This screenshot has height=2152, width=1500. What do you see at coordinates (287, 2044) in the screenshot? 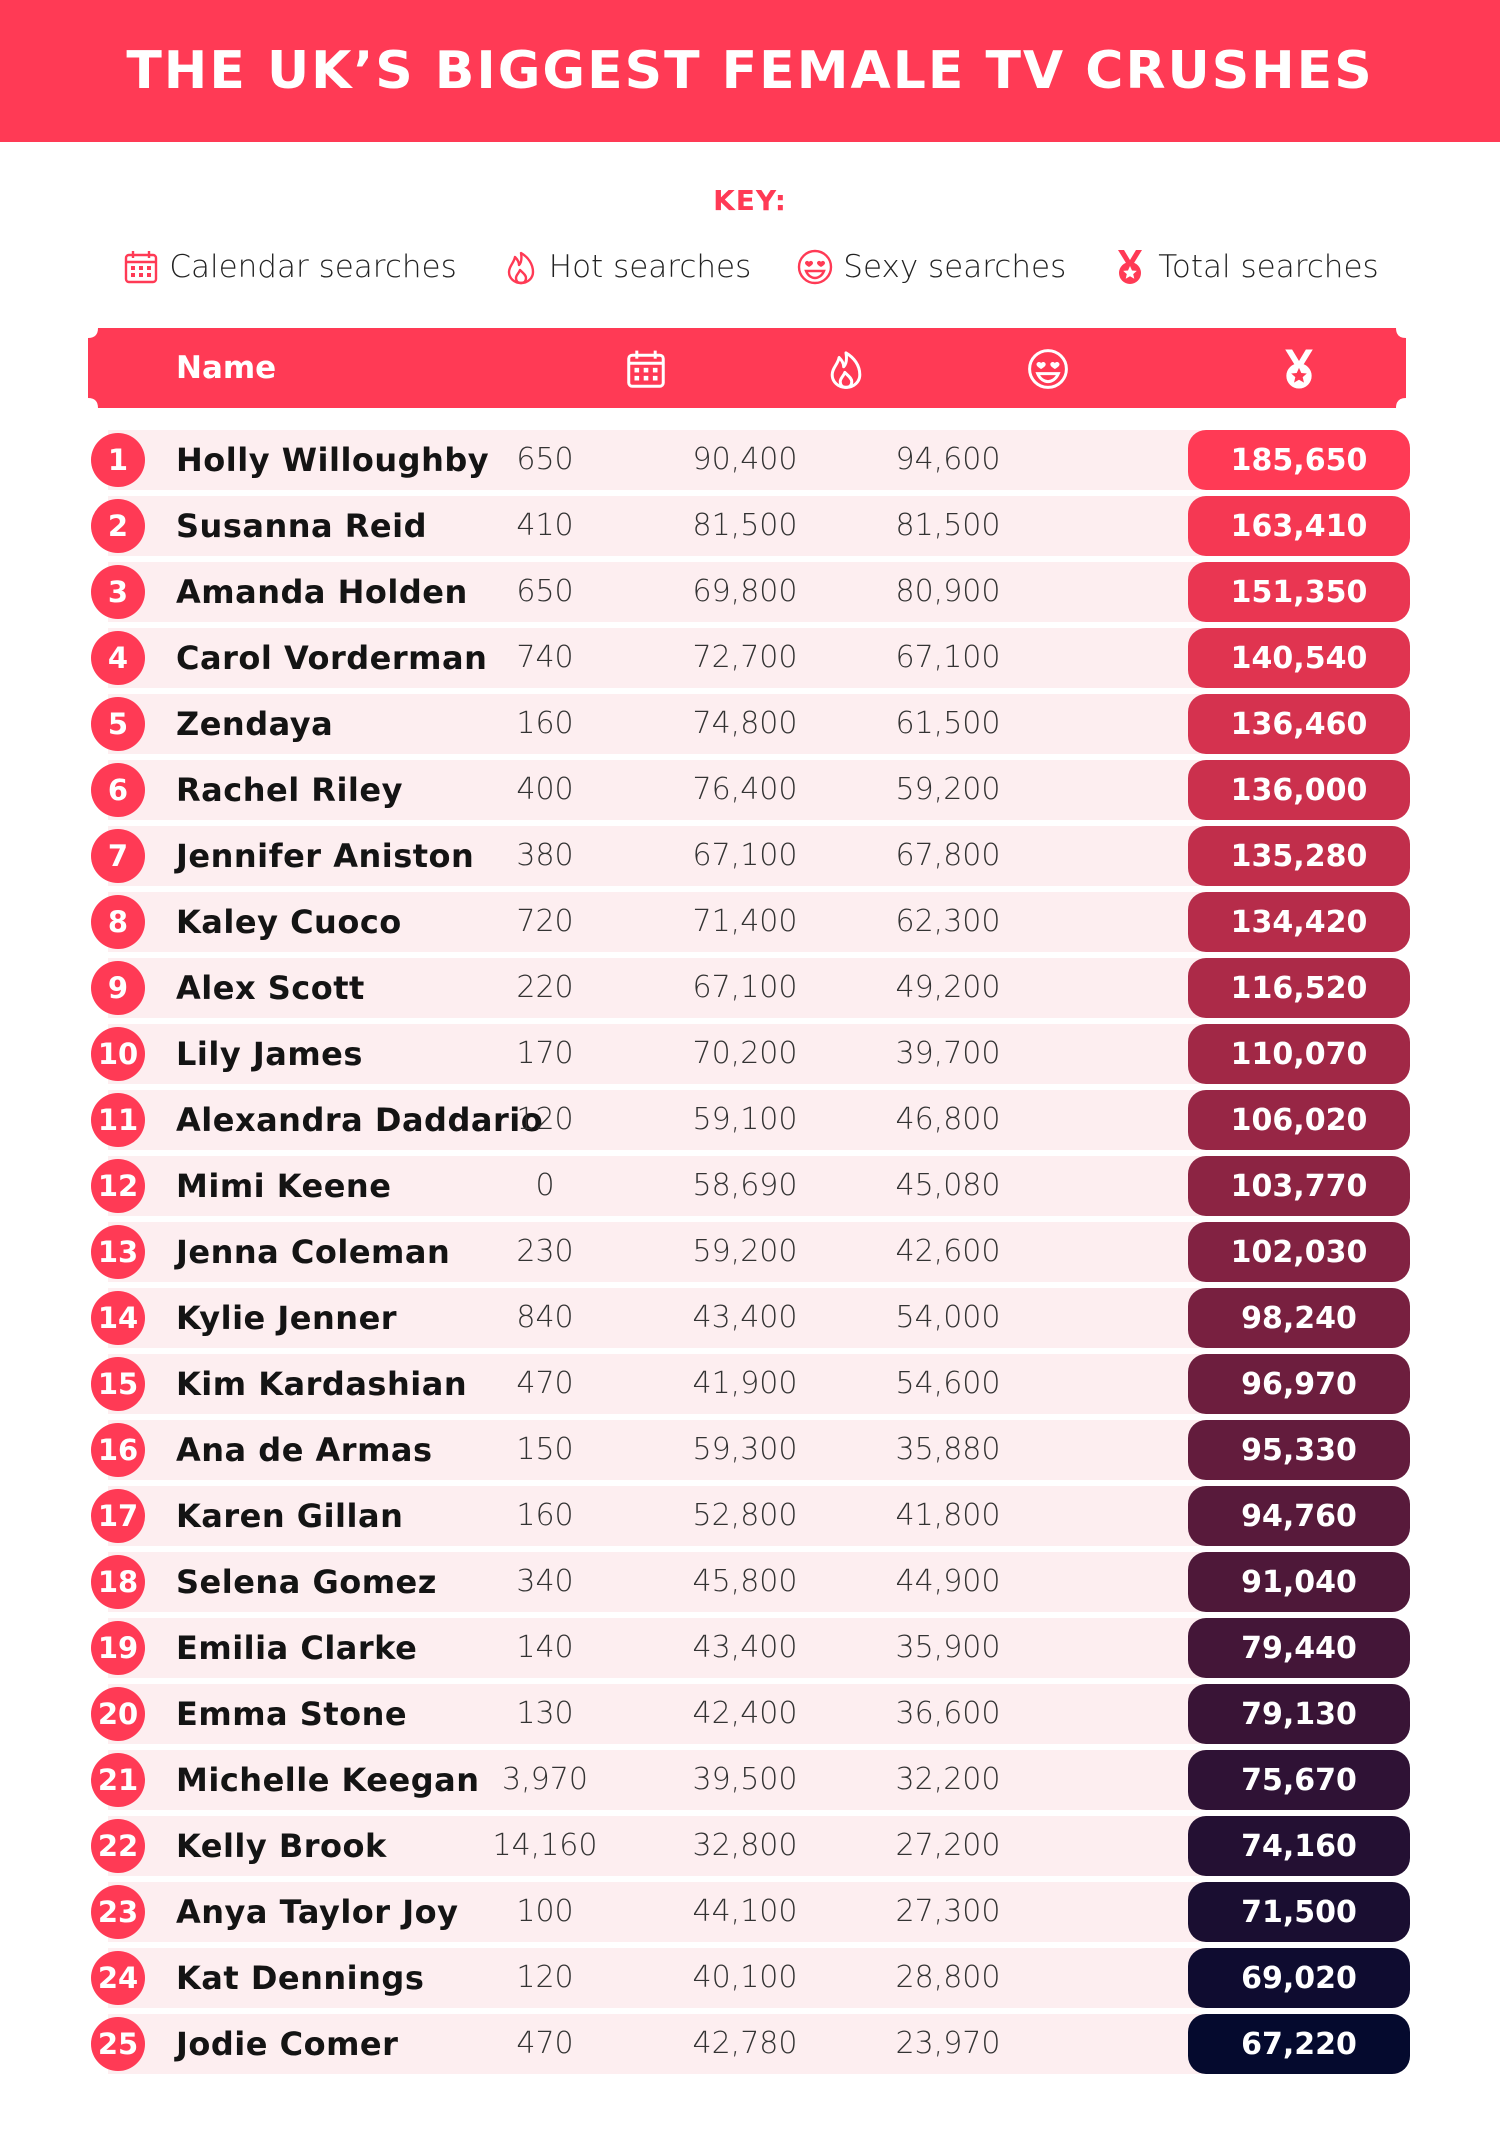
I see `celebrity-name: Jodie Comer` at bounding box center [287, 2044].